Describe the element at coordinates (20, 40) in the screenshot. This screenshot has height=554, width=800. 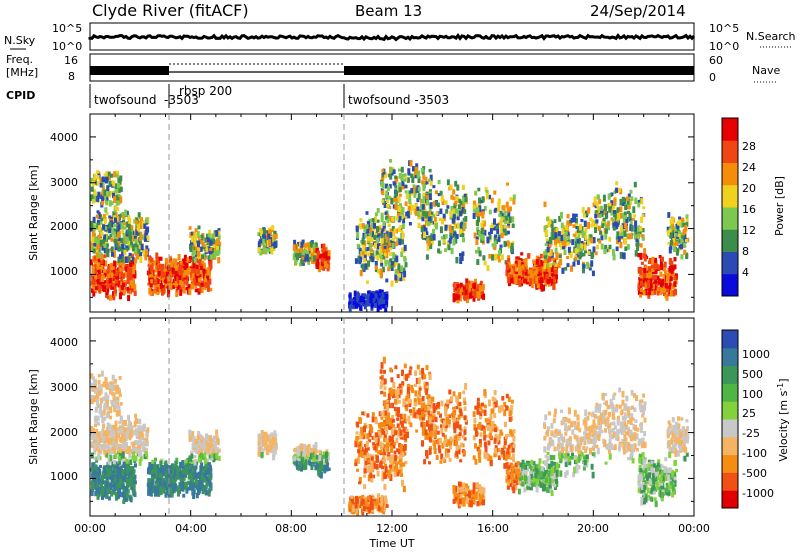
I see `noise-left-label: N.Sky` at that location.